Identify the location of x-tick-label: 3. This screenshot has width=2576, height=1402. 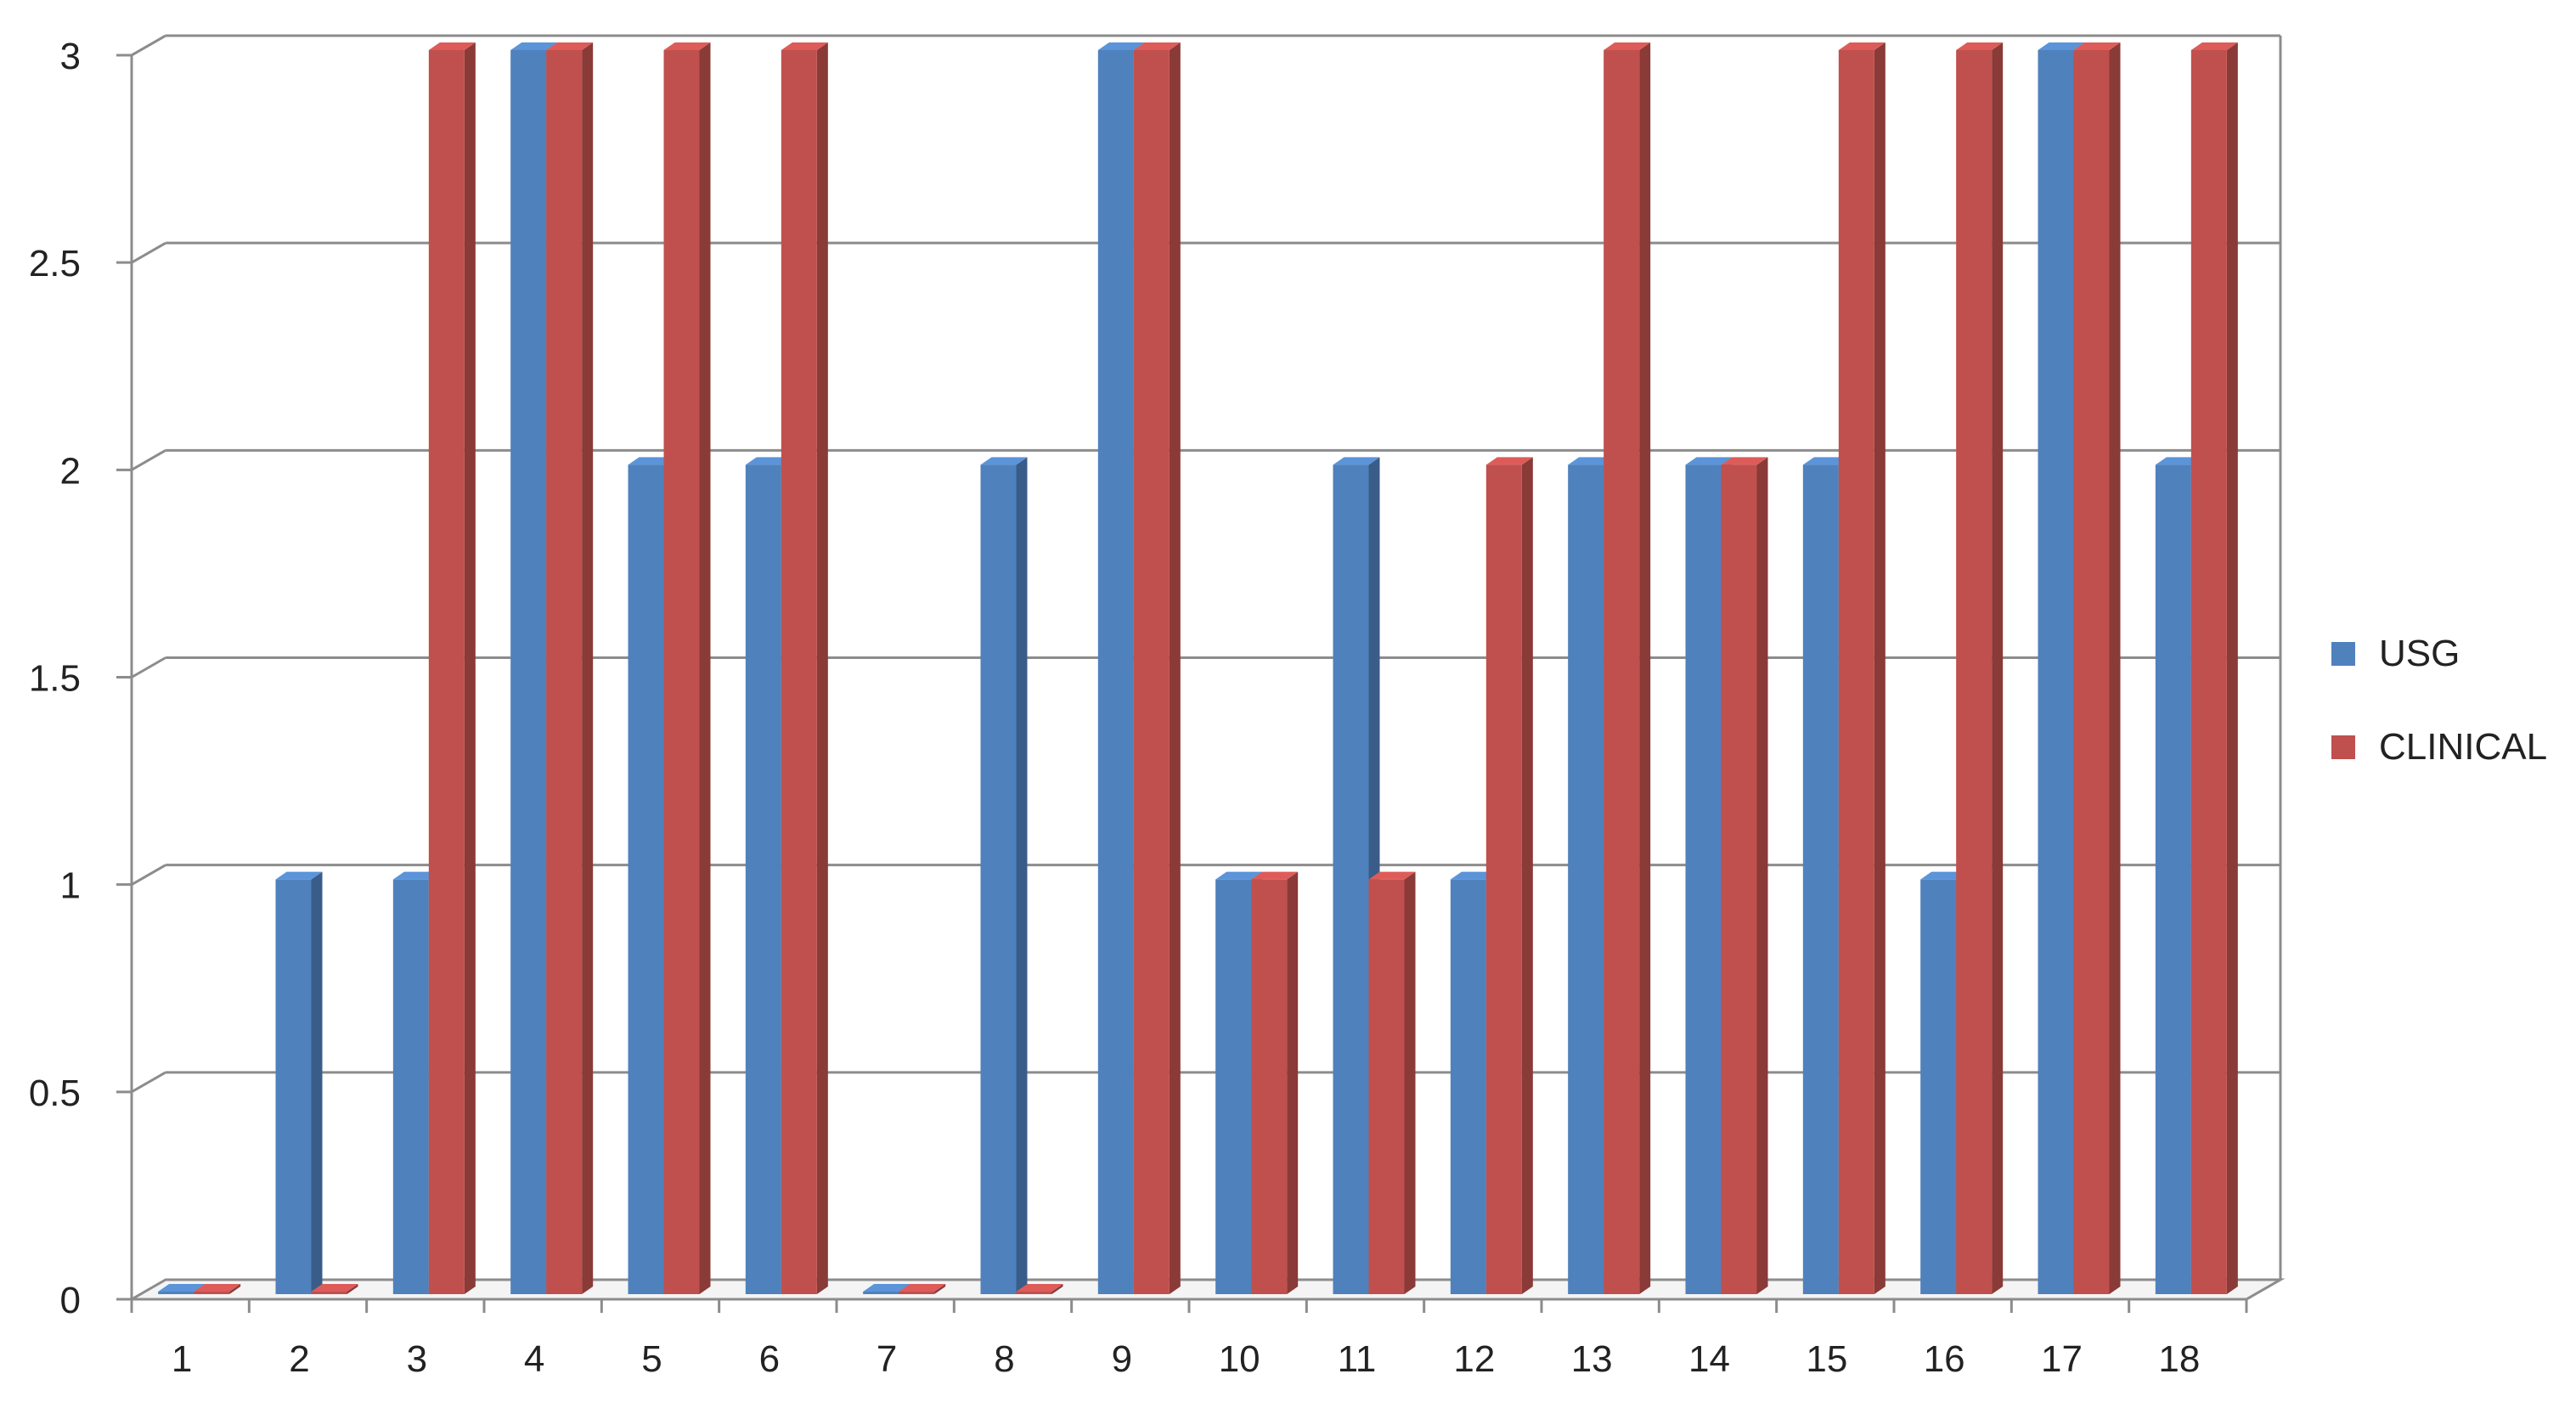
(417, 1359).